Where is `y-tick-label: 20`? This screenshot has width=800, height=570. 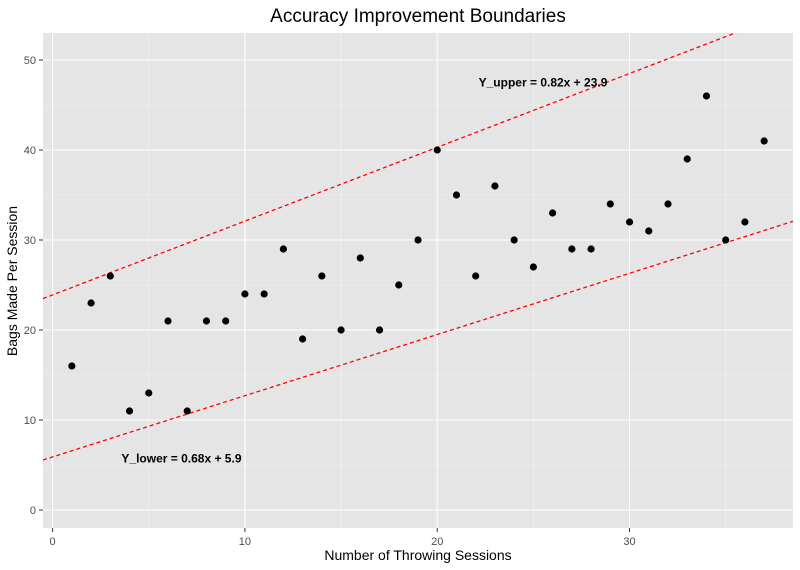
y-tick-label: 20 is located at coordinates (30, 331).